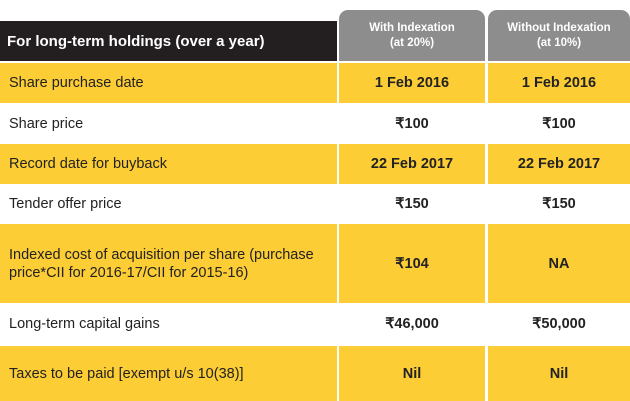 The height and width of the screenshot is (401, 630). I want to click on with-indexation-value: 1 Feb 2016, so click(412, 83).